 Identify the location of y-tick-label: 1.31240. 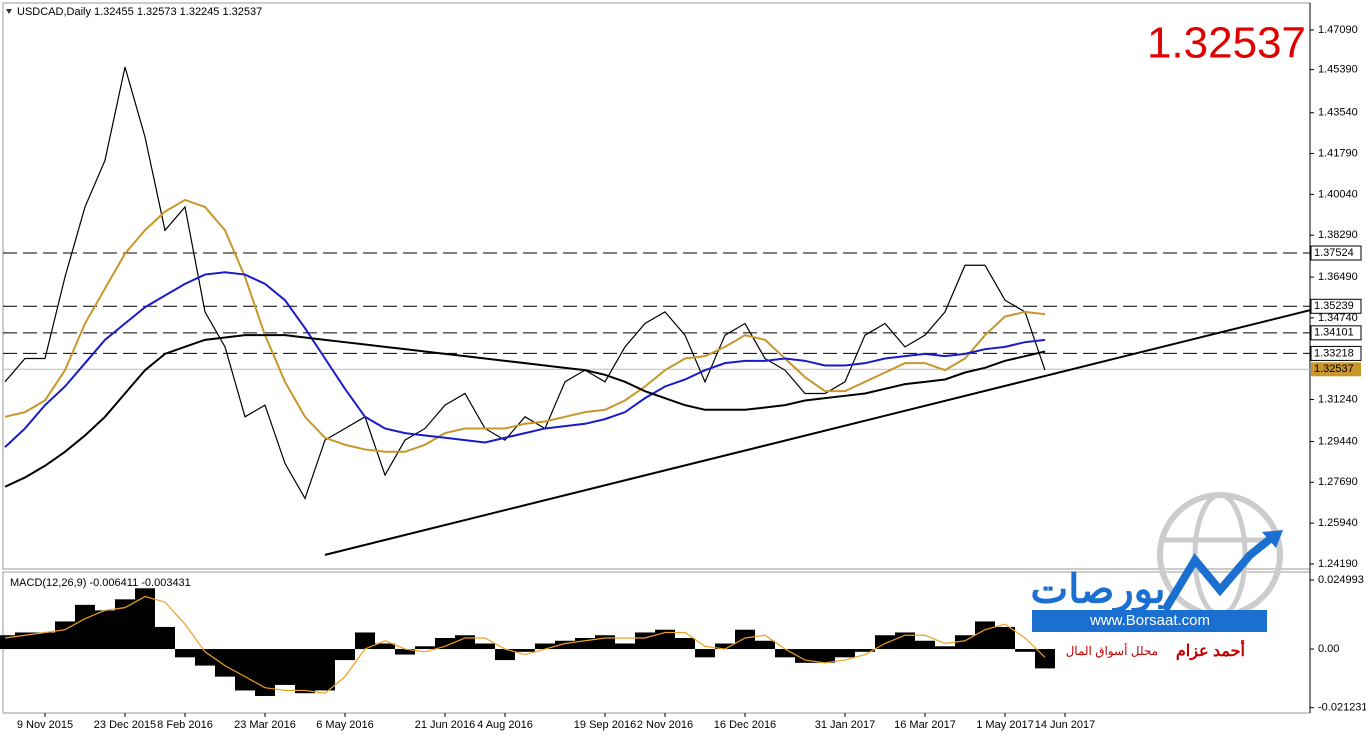
(1338, 399).